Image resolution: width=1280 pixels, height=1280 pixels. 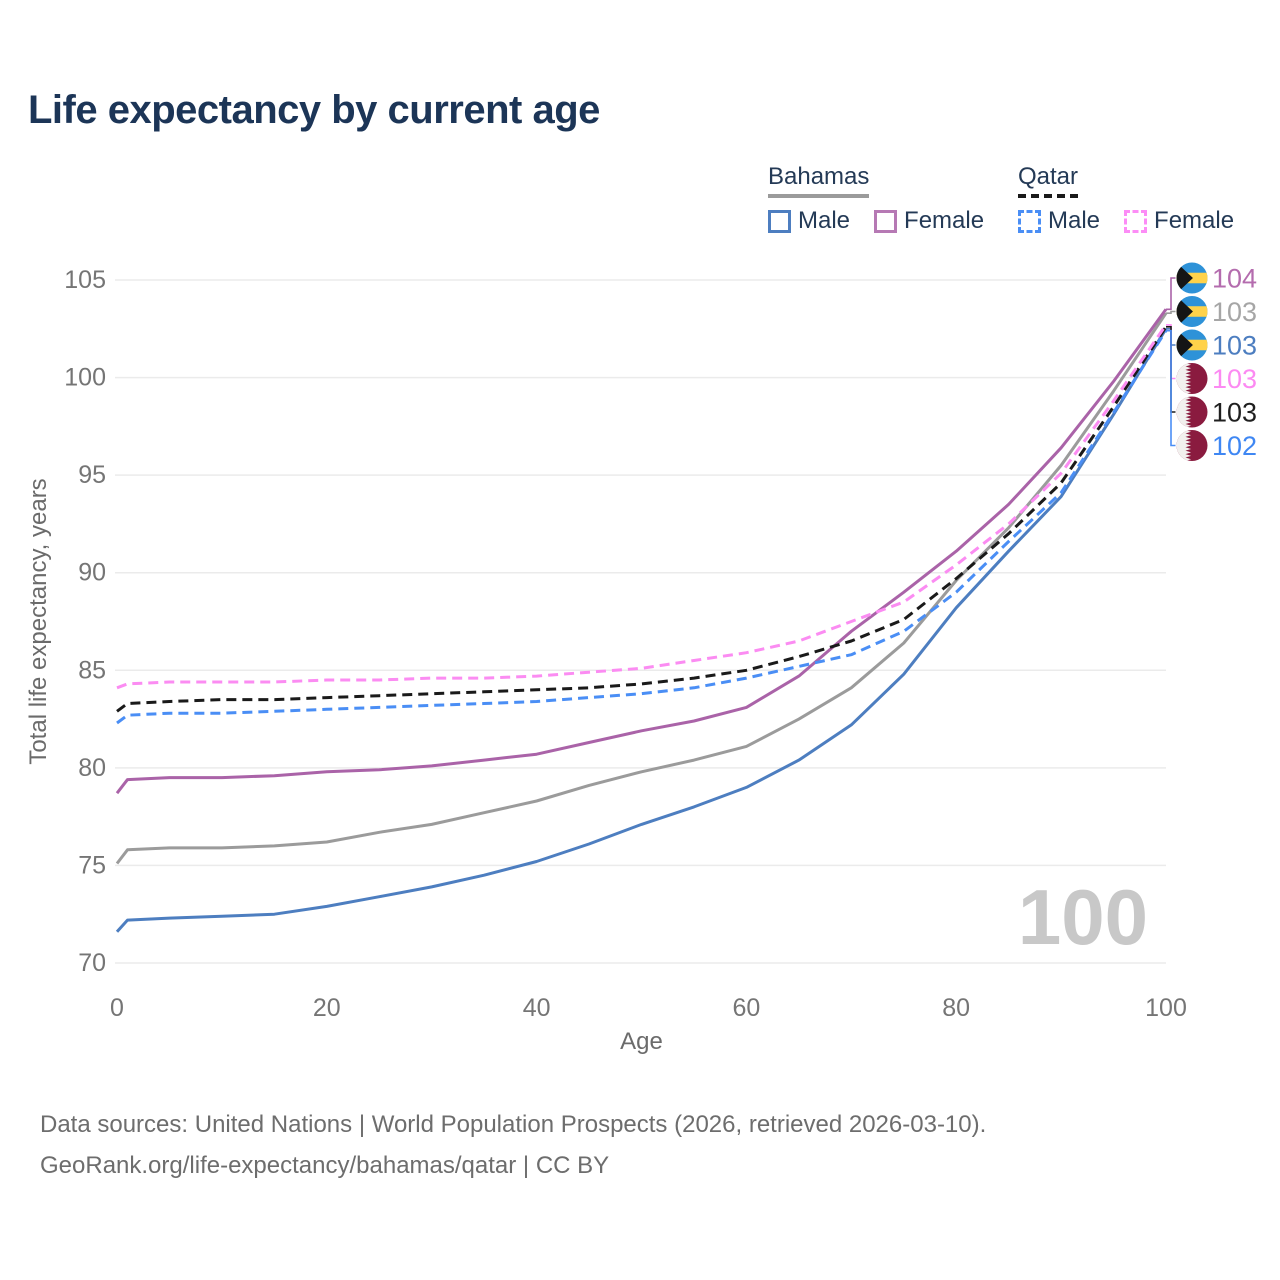 What do you see at coordinates (1234, 446) in the screenshot?
I see `end-value-label-qatar-male: 102` at bounding box center [1234, 446].